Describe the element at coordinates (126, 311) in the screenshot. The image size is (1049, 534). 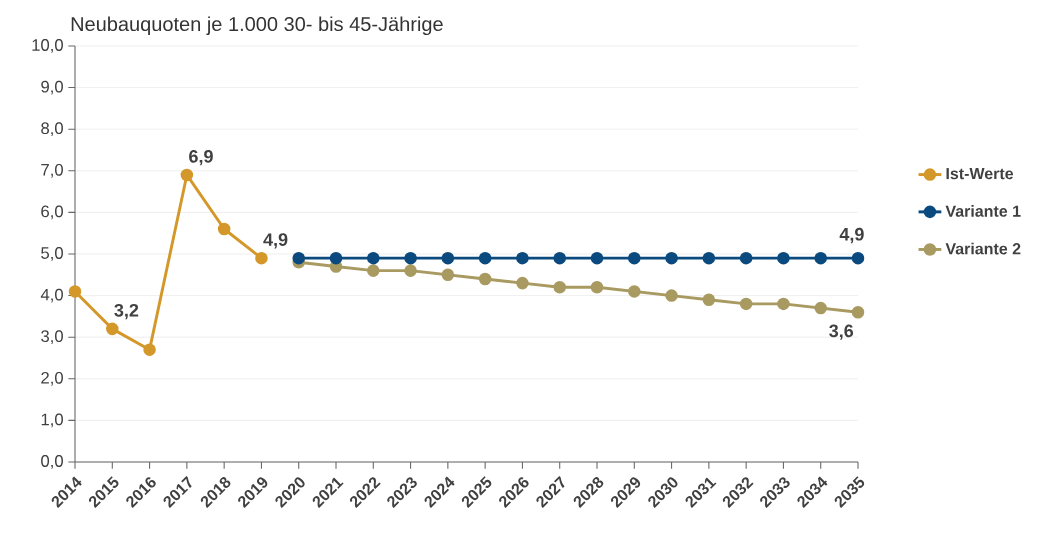
I see `data-label: 3,2` at that location.